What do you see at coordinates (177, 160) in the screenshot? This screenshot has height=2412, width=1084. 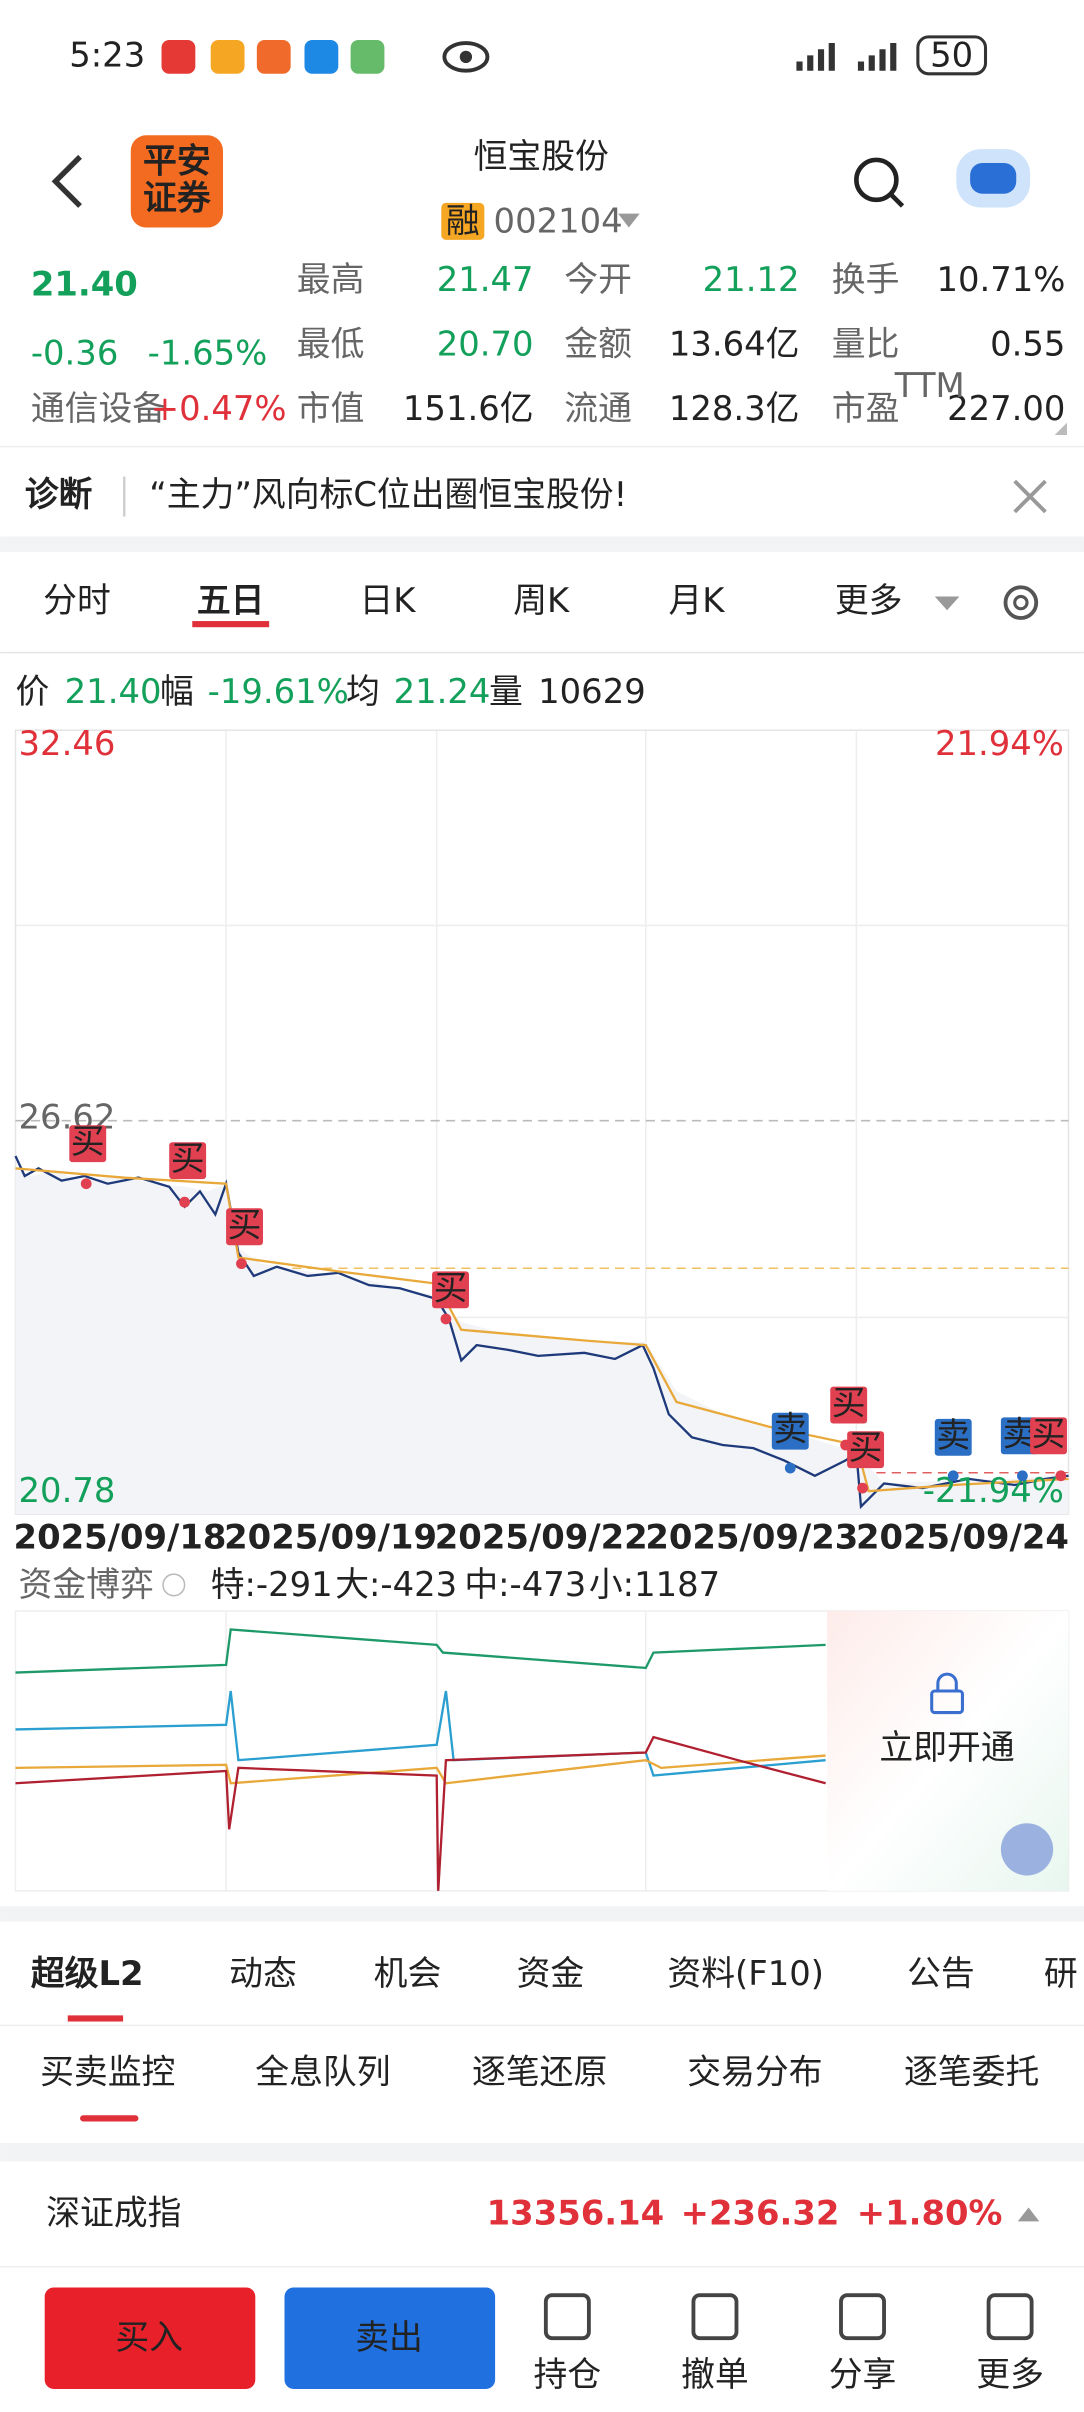 I see `logo-text: 平安` at bounding box center [177, 160].